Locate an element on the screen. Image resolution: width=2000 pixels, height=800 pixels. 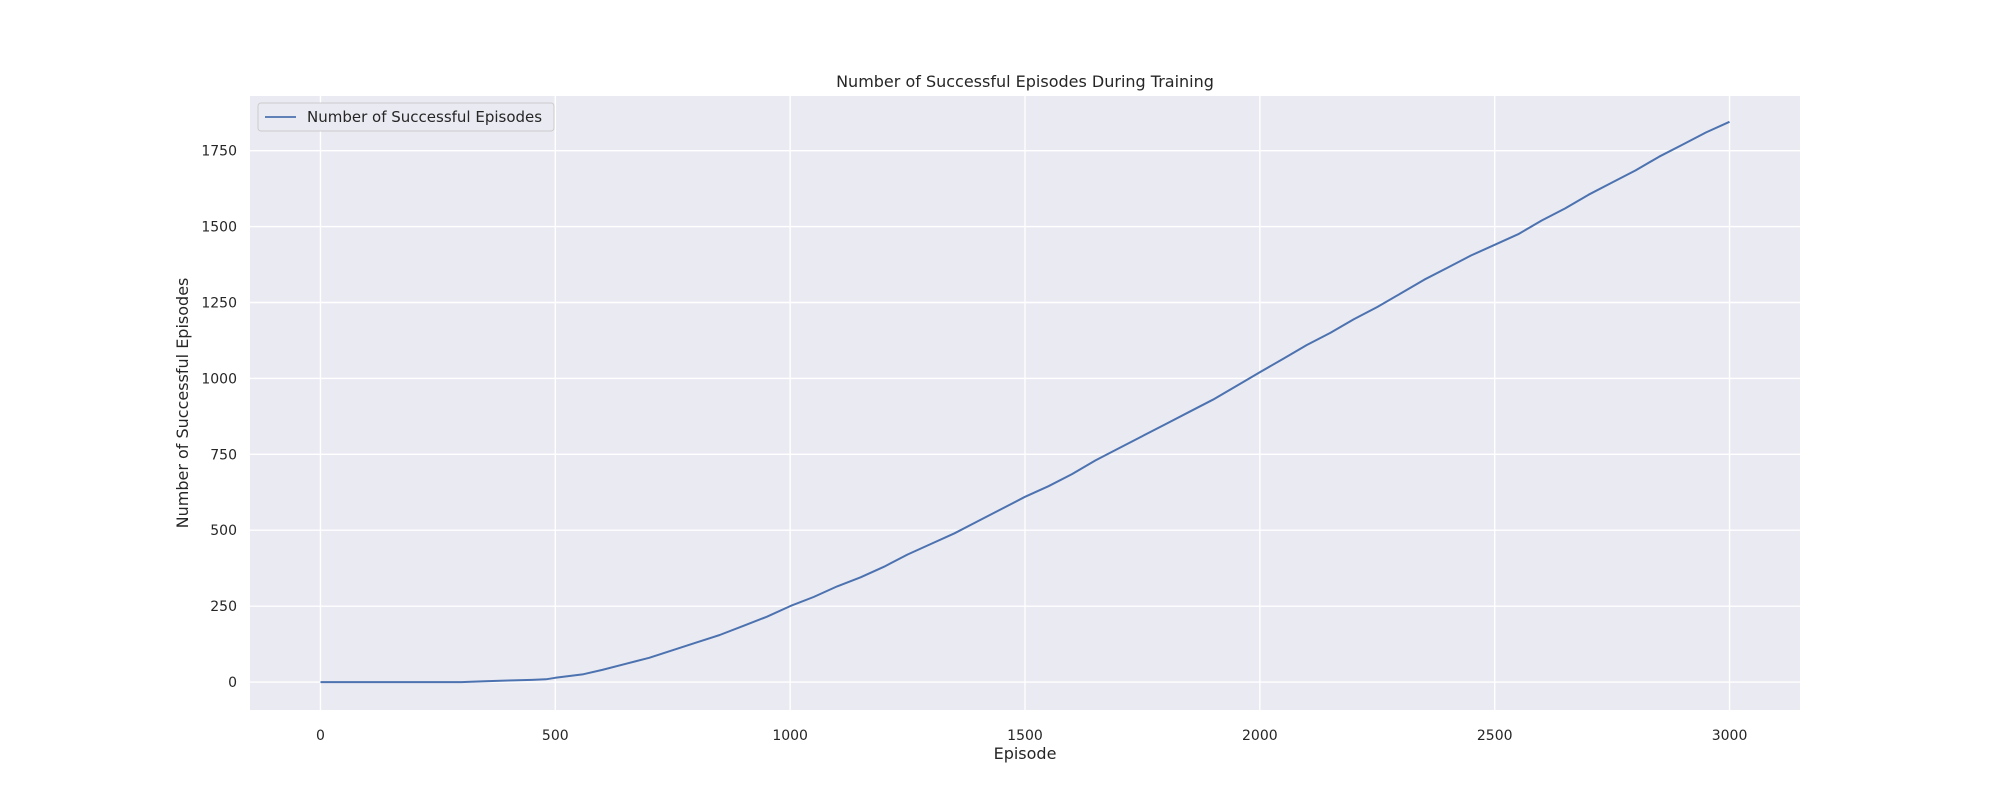
y-tick-label: 500 is located at coordinates (223, 531).